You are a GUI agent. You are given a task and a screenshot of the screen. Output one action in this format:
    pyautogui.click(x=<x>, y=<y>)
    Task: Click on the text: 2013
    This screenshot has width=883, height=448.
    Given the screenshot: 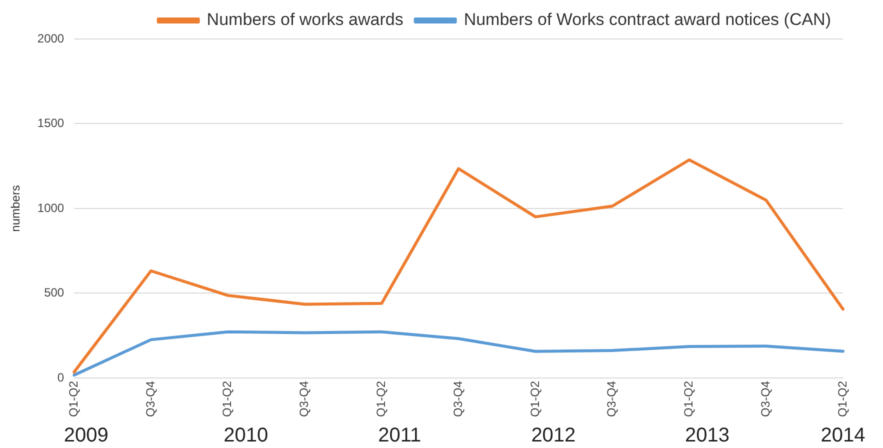 What is the action you would take?
    pyautogui.click(x=707, y=435)
    